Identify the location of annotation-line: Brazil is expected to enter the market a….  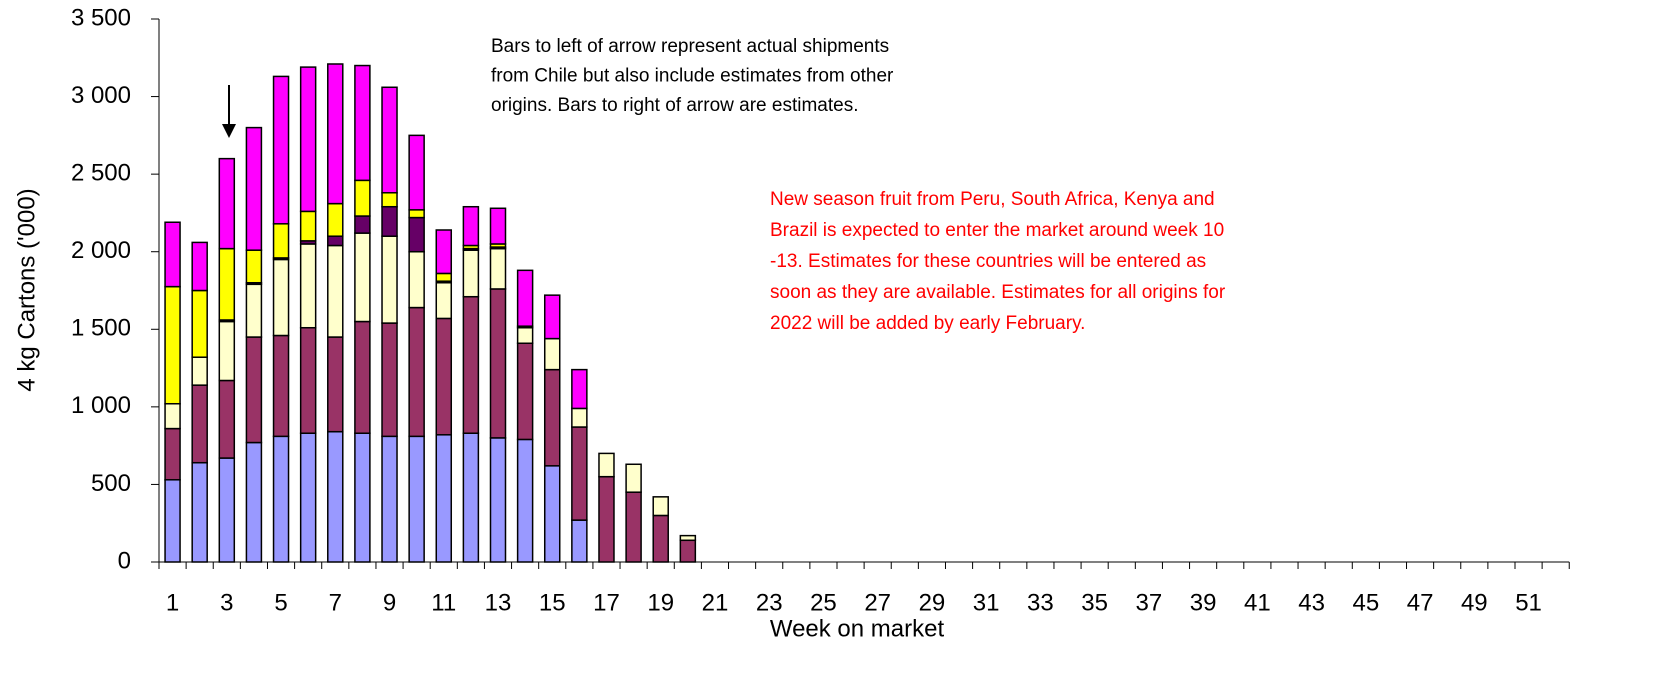
(997, 230).